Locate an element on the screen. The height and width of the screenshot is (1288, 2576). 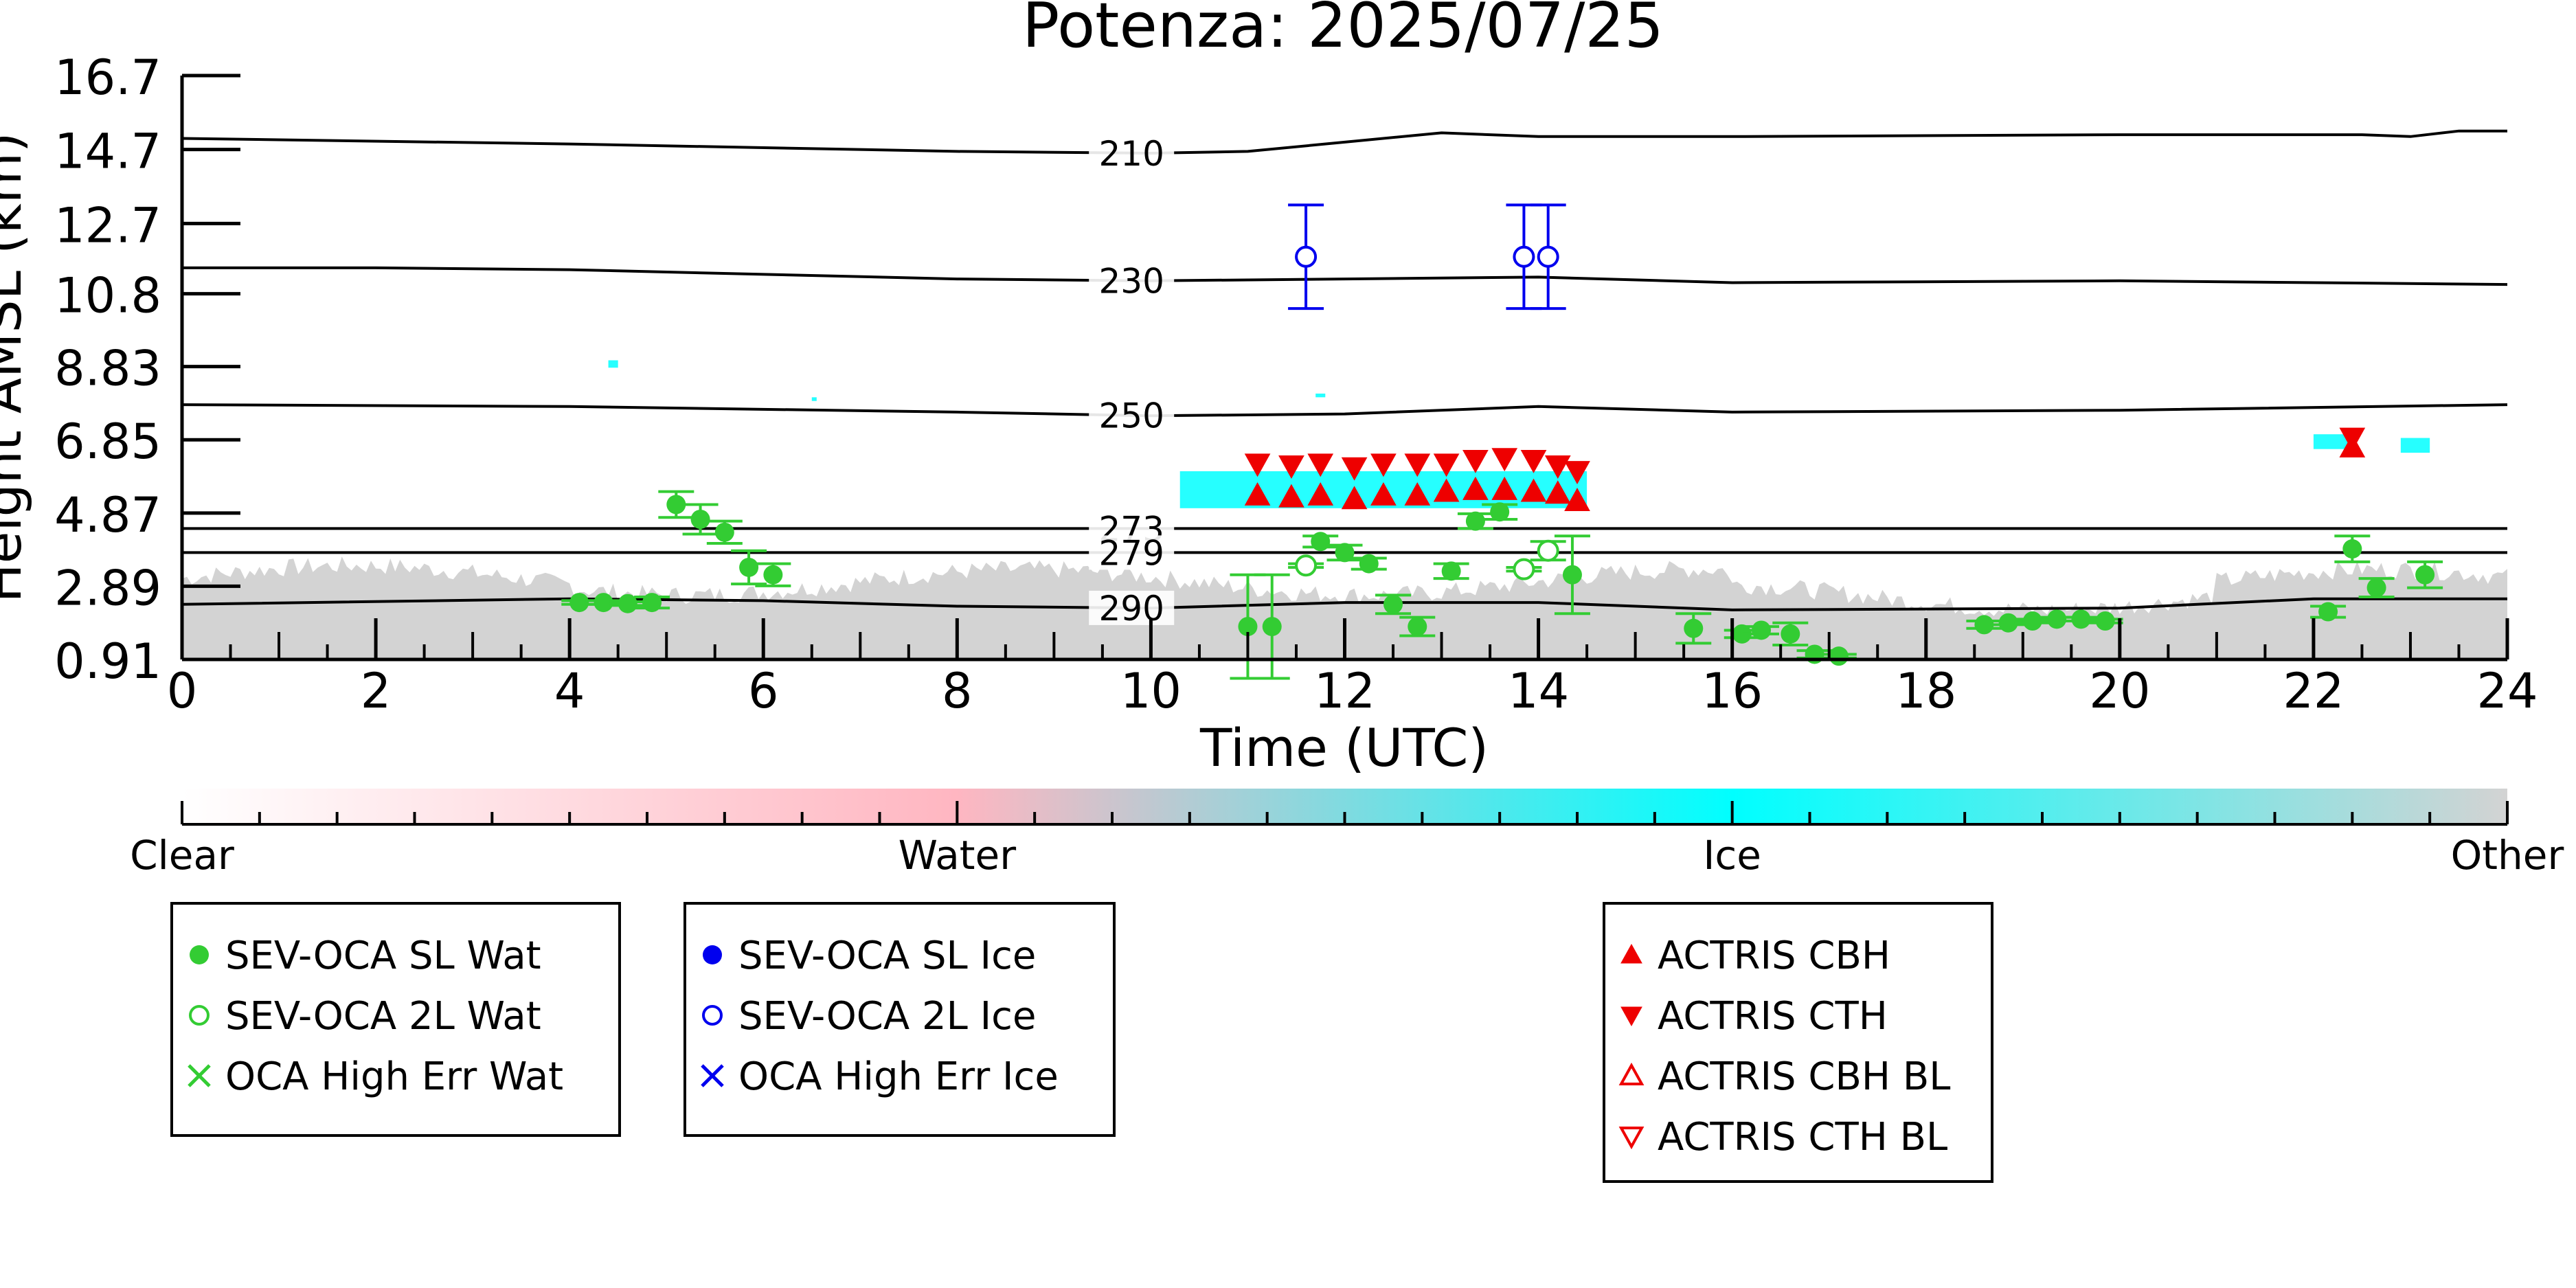
colorbar-label-ice: Ice is located at coordinates (1732, 855).